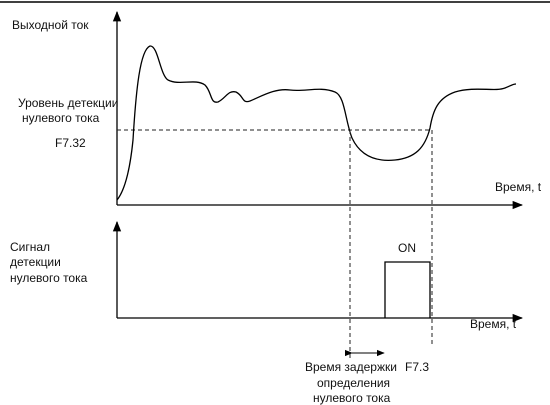  What do you see at coordinates (61, 118) in the screenshot?
I see `level-label: нулевого тока` at bounding box center [61, 118].